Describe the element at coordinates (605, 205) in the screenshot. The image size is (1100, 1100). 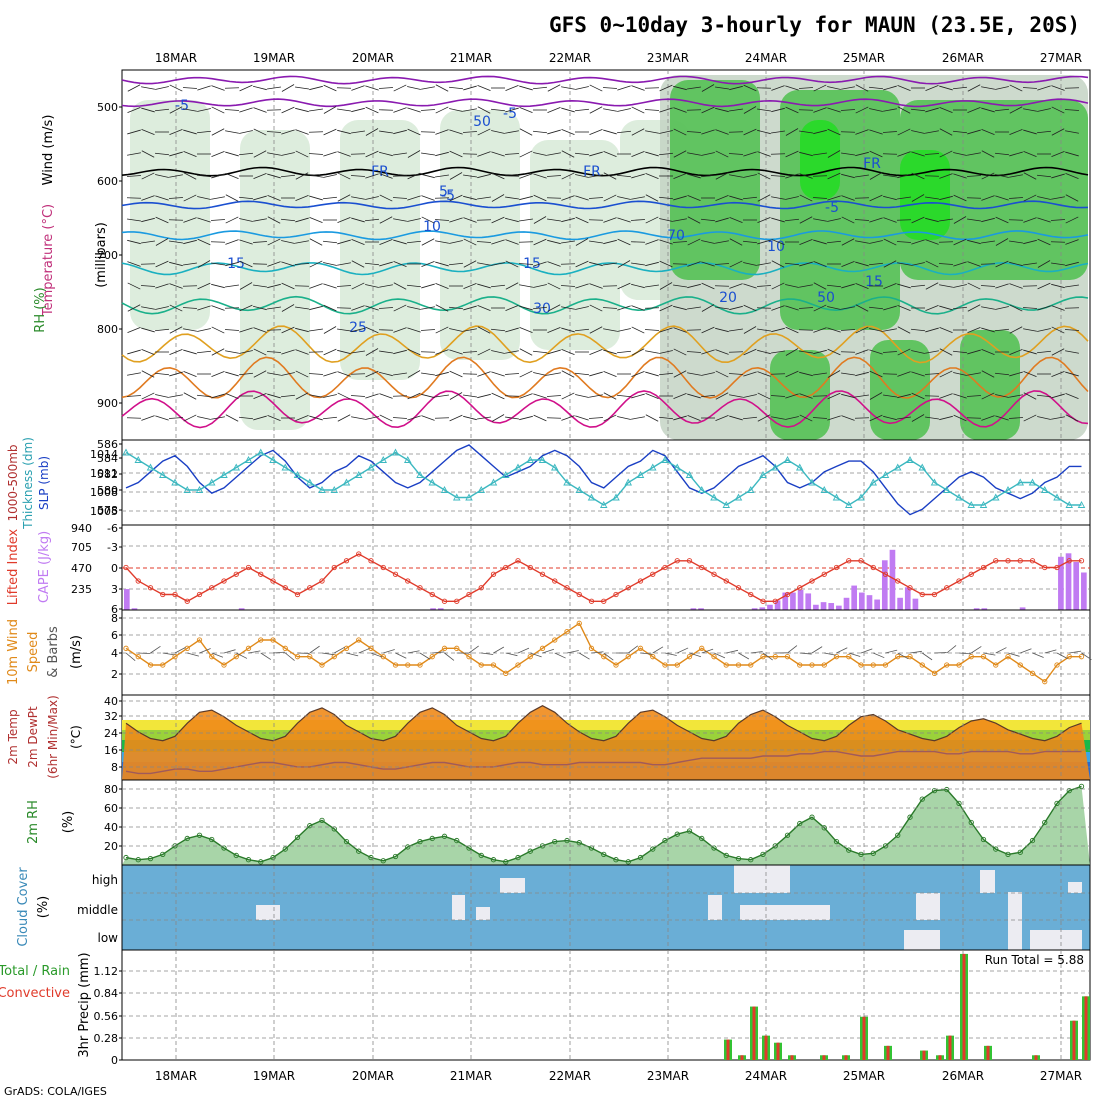
I see `isotherm-line` at that location.